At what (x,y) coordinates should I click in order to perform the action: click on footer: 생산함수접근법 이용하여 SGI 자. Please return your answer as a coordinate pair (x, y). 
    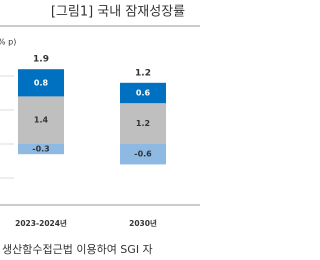
    Looking at the image, I should click on (77, 249).